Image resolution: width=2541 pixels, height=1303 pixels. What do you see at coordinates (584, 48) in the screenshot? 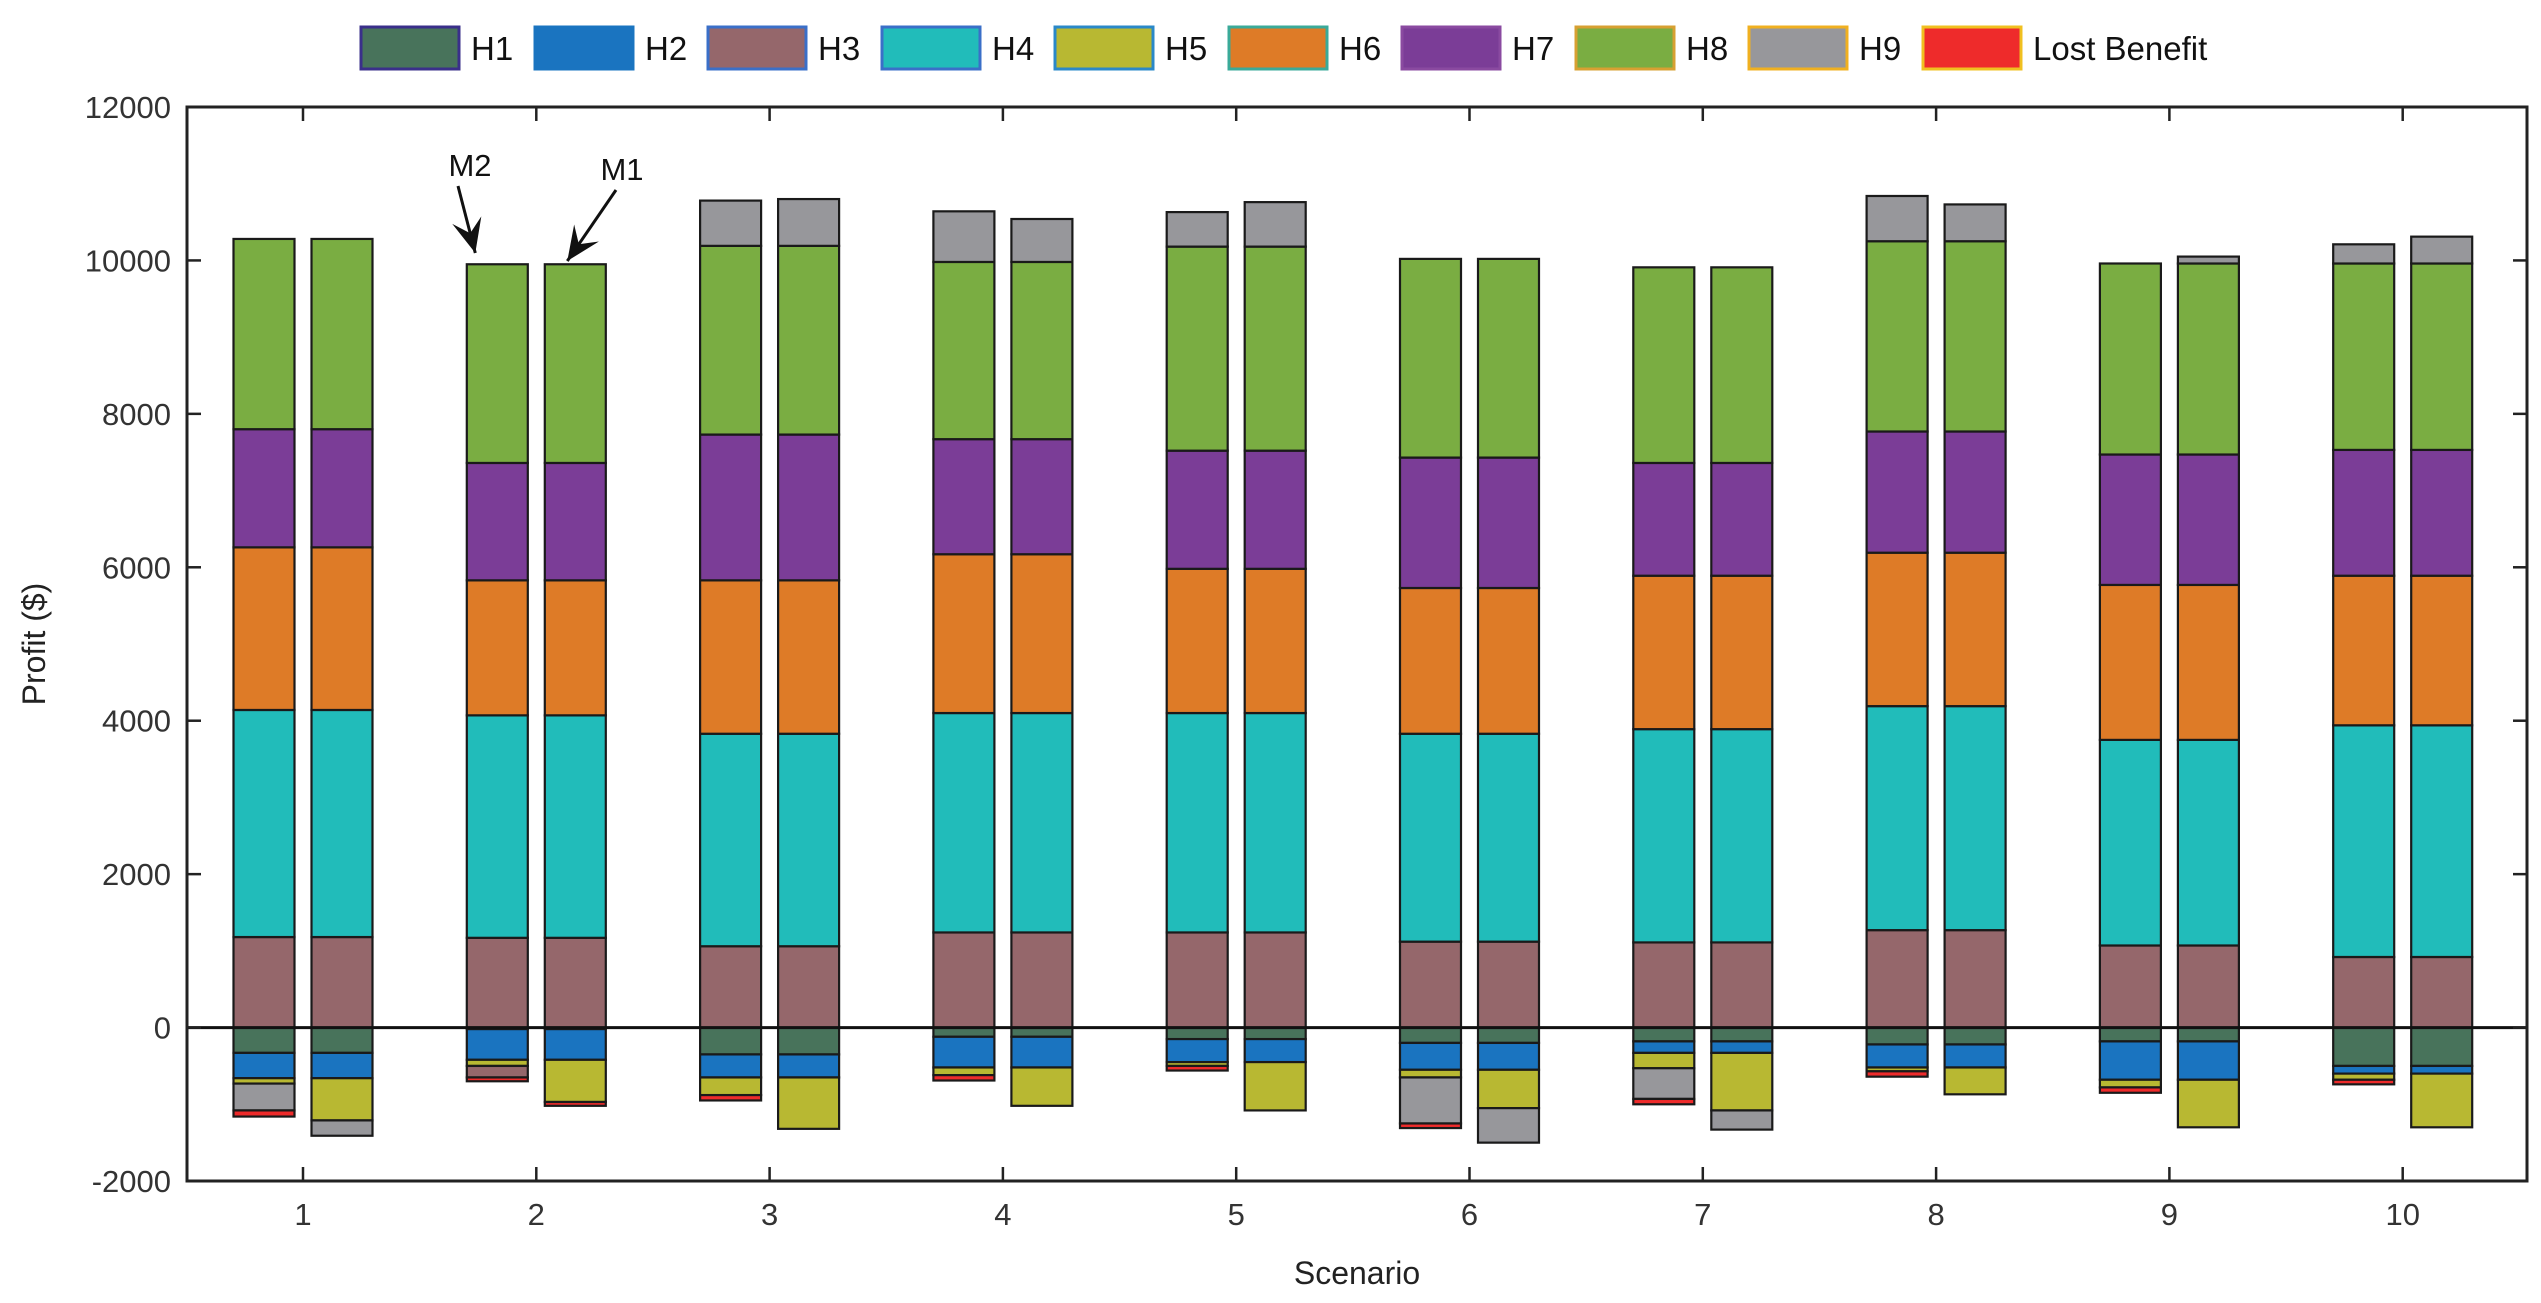
I see `legend-swatch-h2` at bounding box center [584, 48].